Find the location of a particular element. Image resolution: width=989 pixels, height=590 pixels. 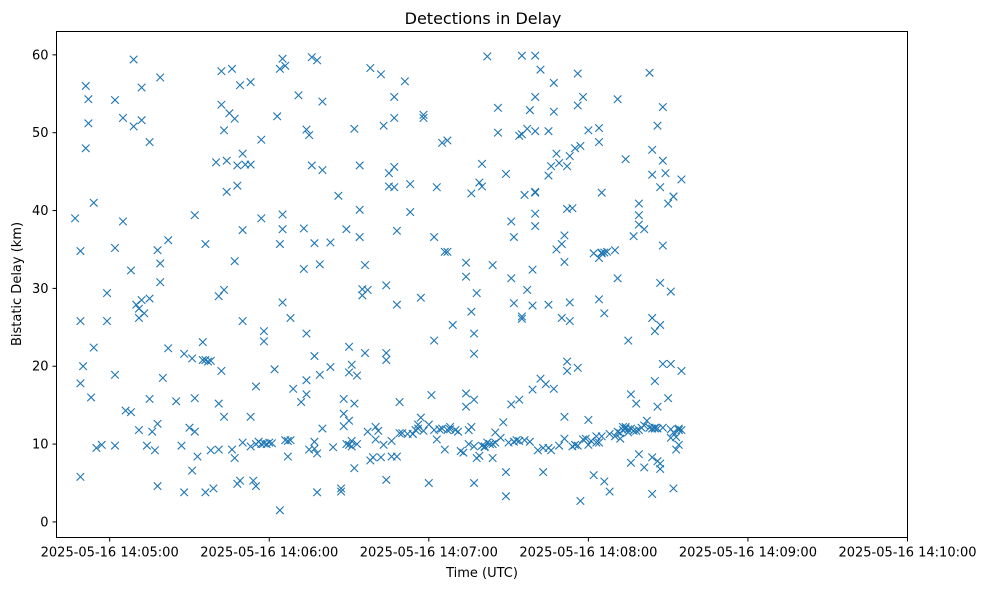

x-tick-label: 2025-05-16 14:10:00 is located at coordinates (907, 553).